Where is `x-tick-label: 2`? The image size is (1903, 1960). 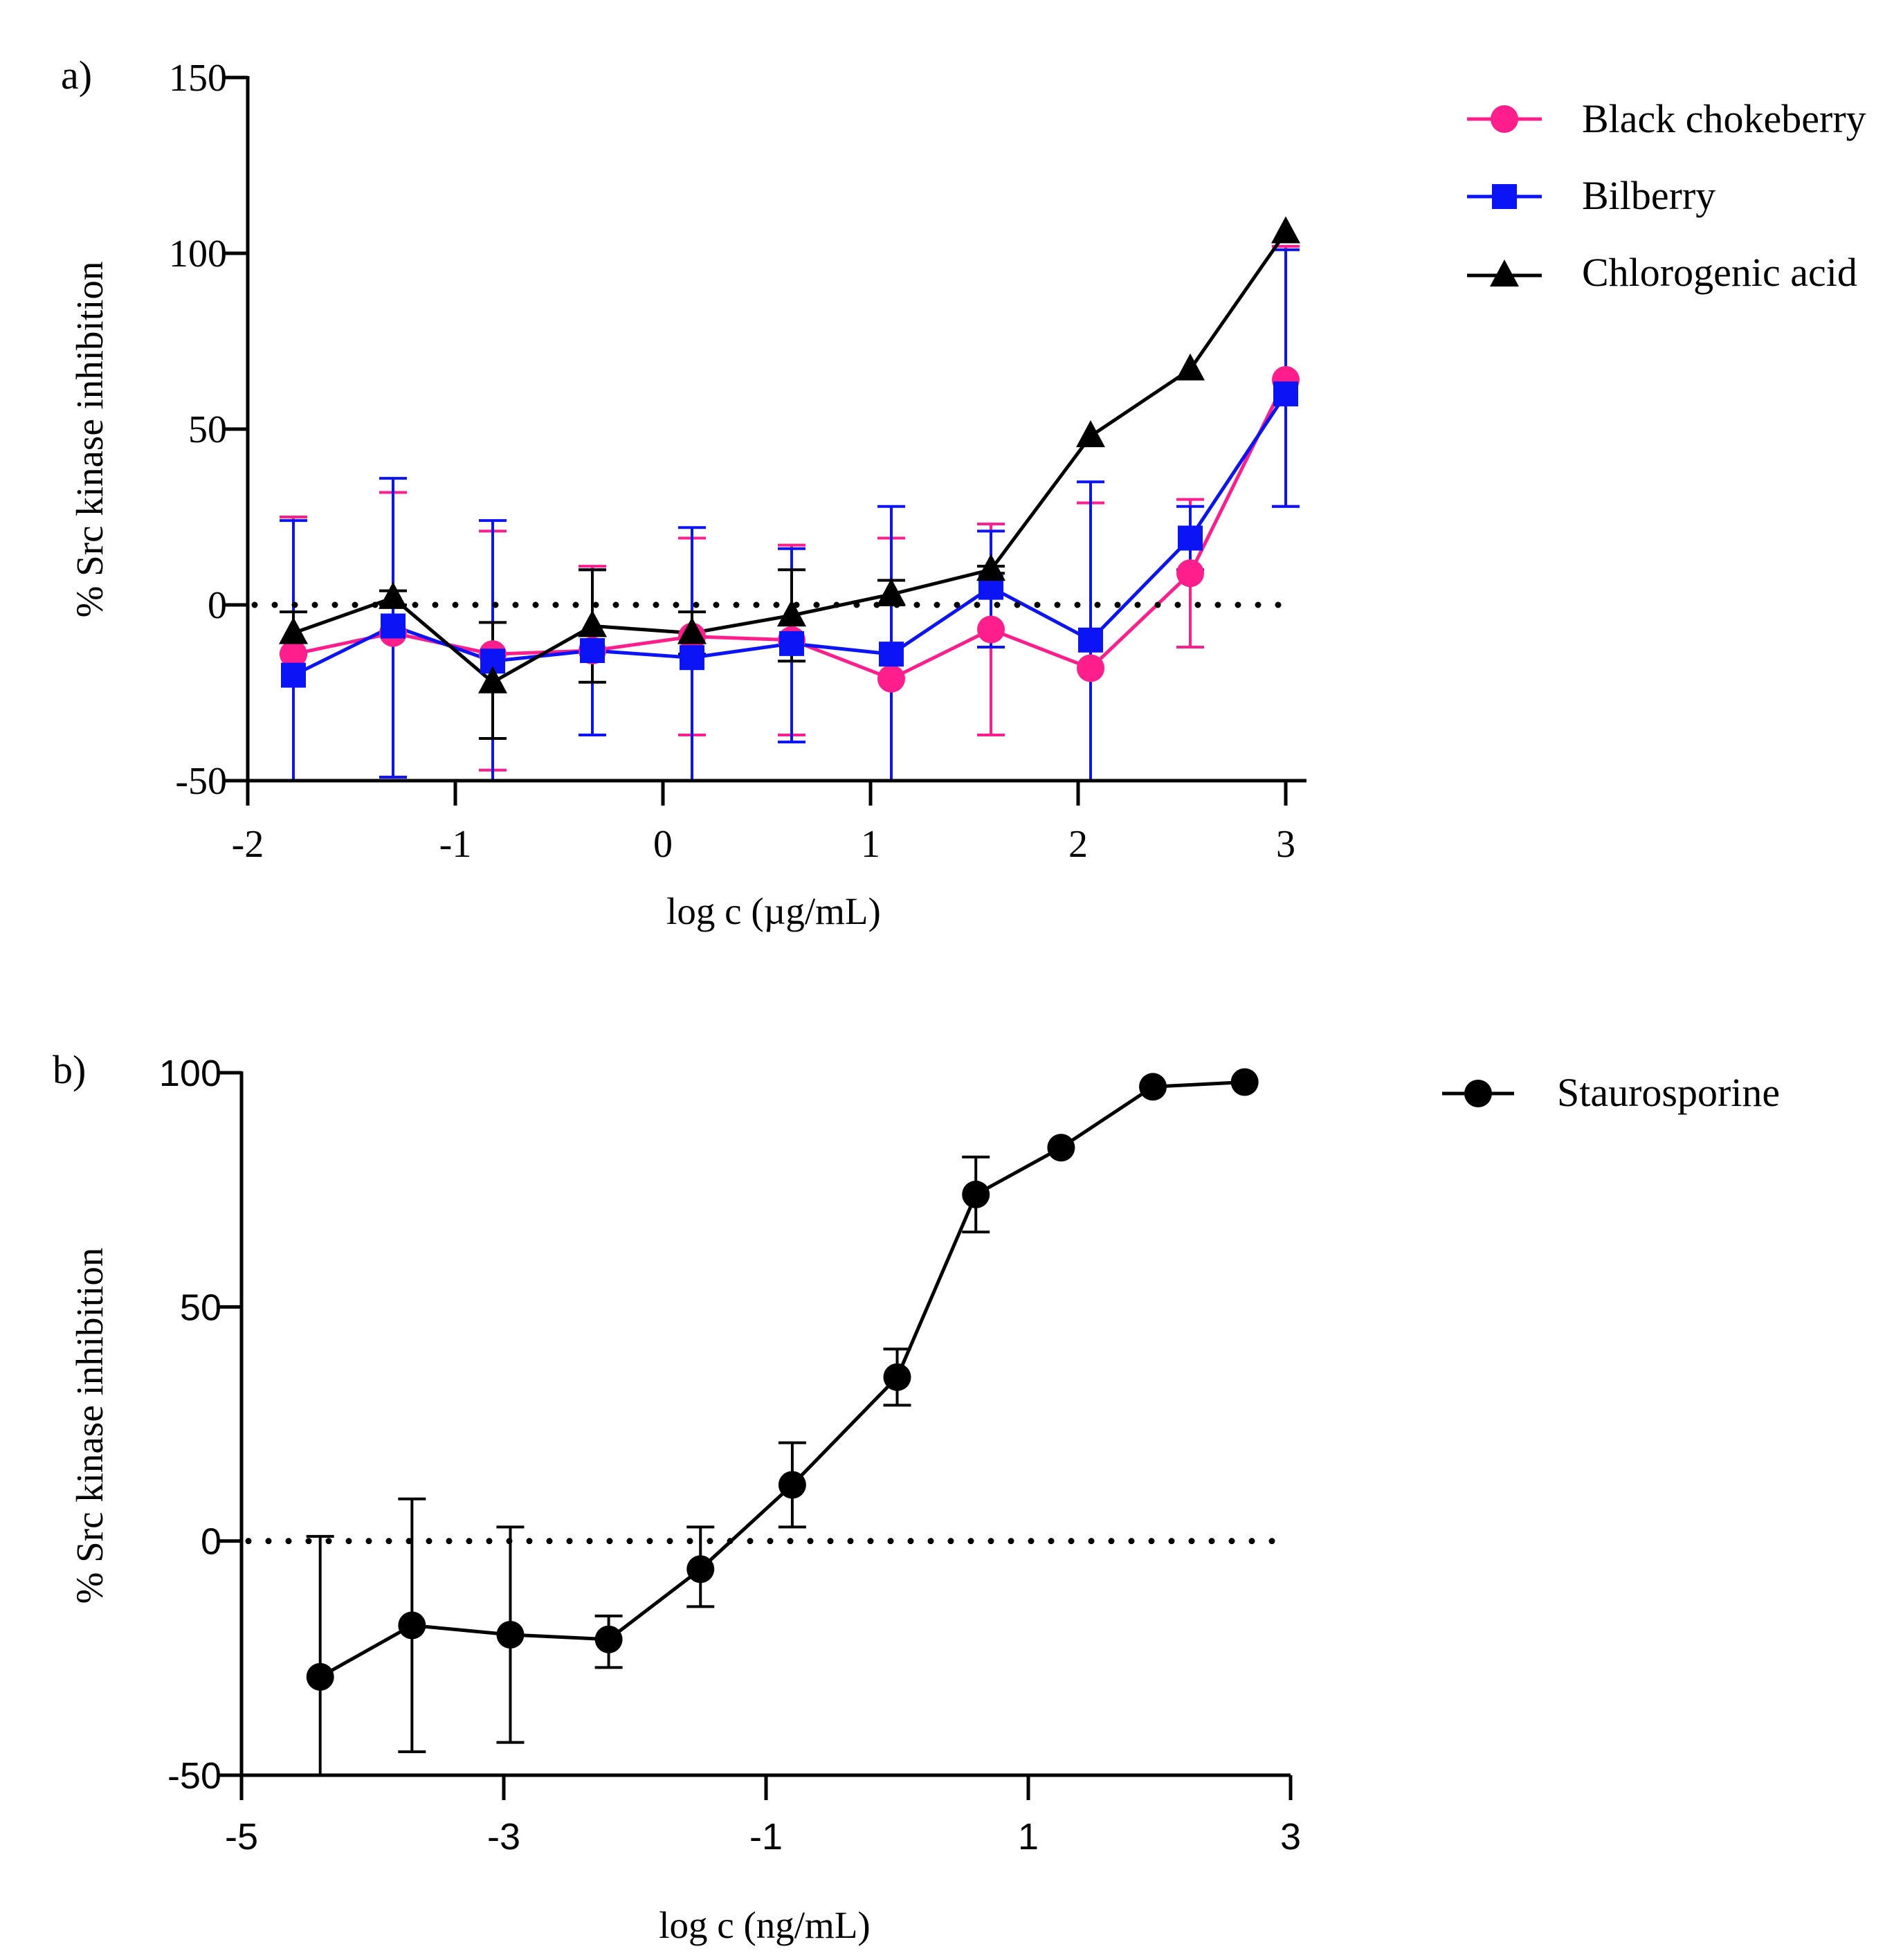 x-tick-label: 2 is located at coordinates (1078, 844).